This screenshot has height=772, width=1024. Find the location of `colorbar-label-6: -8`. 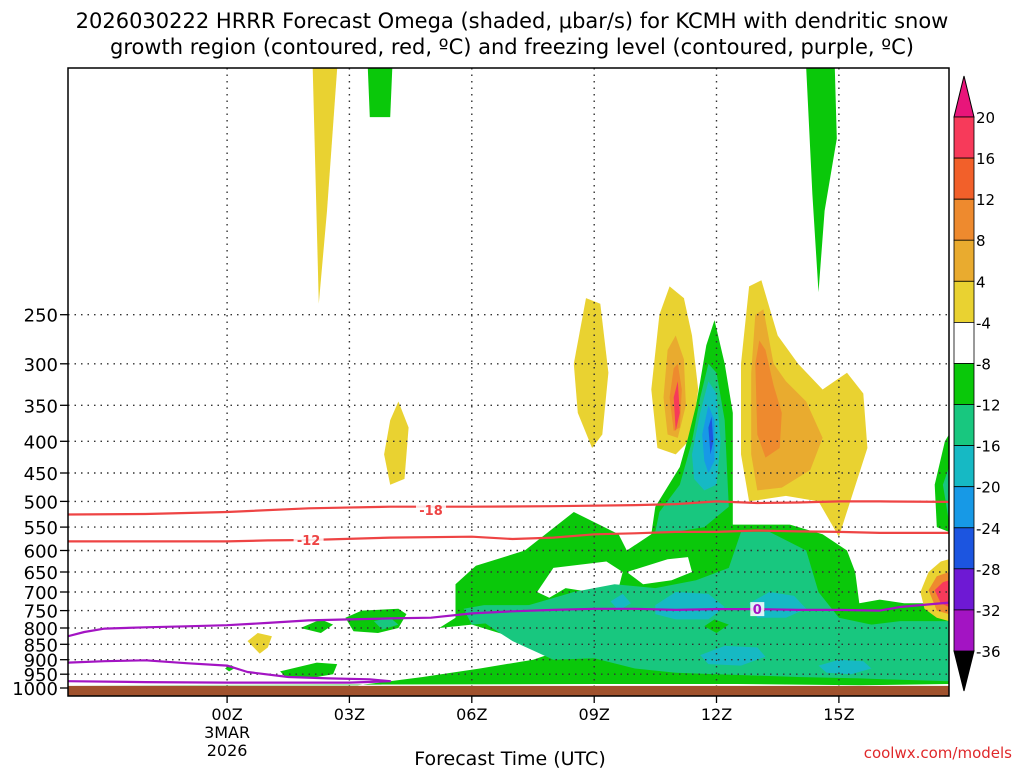

colorbar-label-6: -8 is located at coordinates (983, 365).